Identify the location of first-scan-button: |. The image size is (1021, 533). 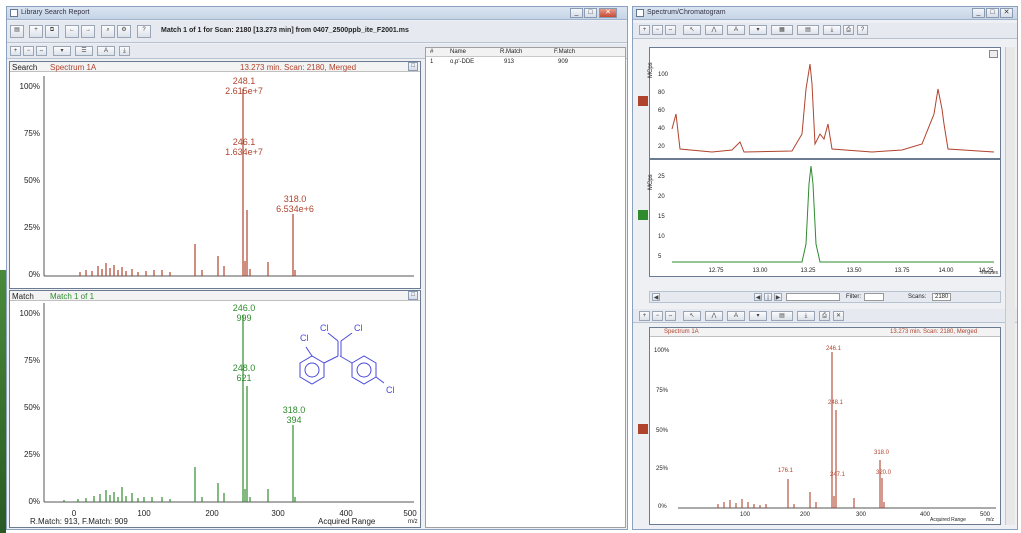
(768, 297).